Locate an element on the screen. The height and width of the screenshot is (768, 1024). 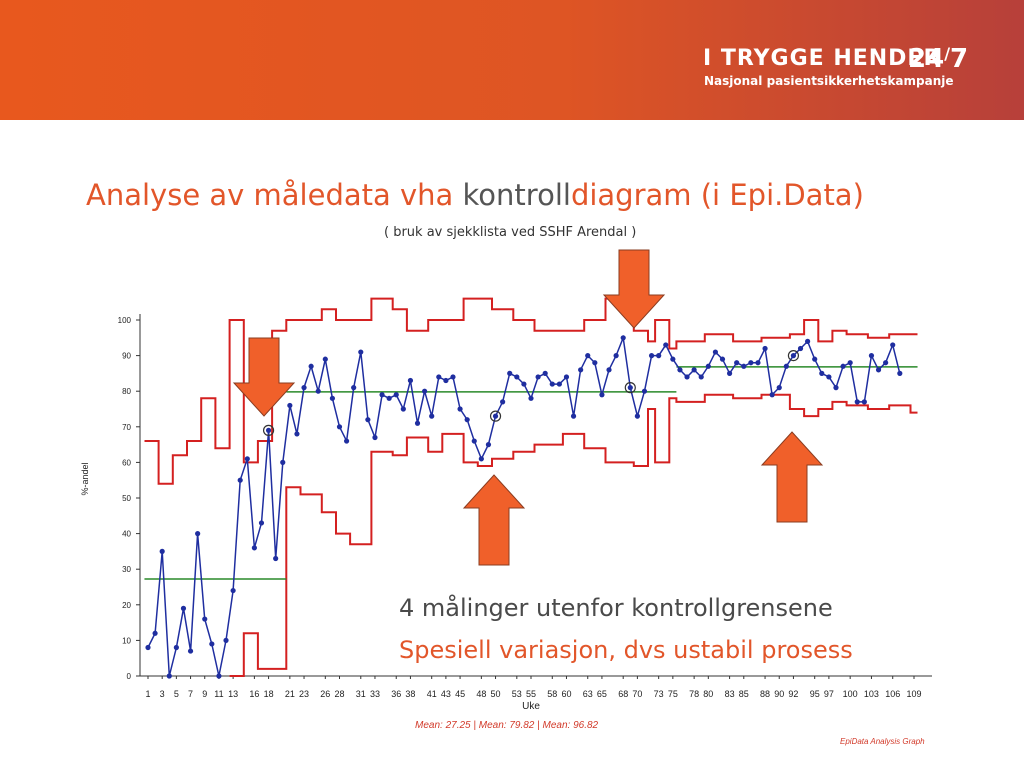
y-tick-label: 90 is located at coordinates (126, 356).